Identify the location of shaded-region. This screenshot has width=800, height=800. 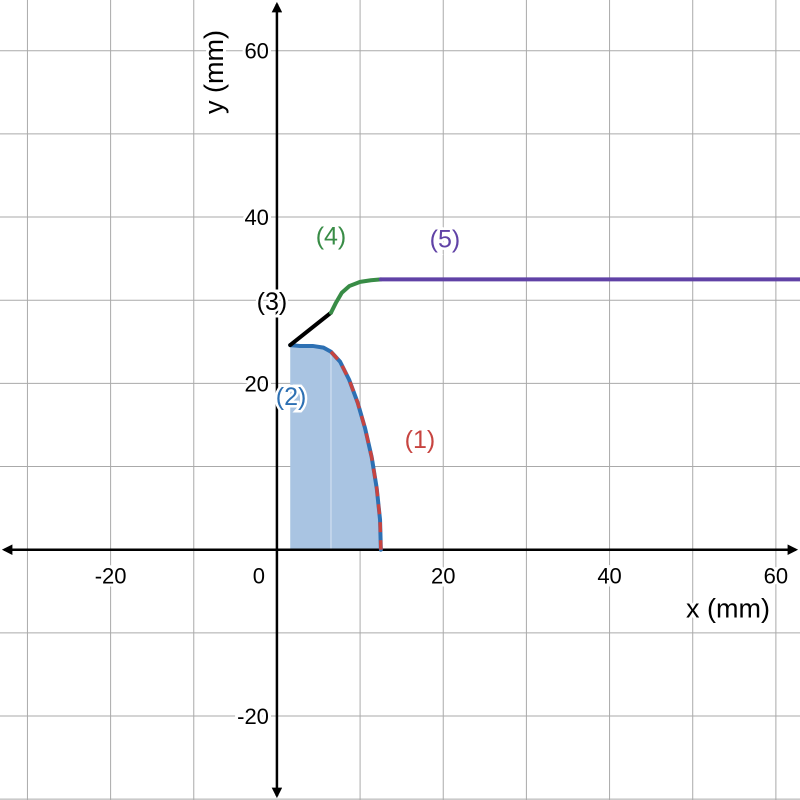
(335, 447).